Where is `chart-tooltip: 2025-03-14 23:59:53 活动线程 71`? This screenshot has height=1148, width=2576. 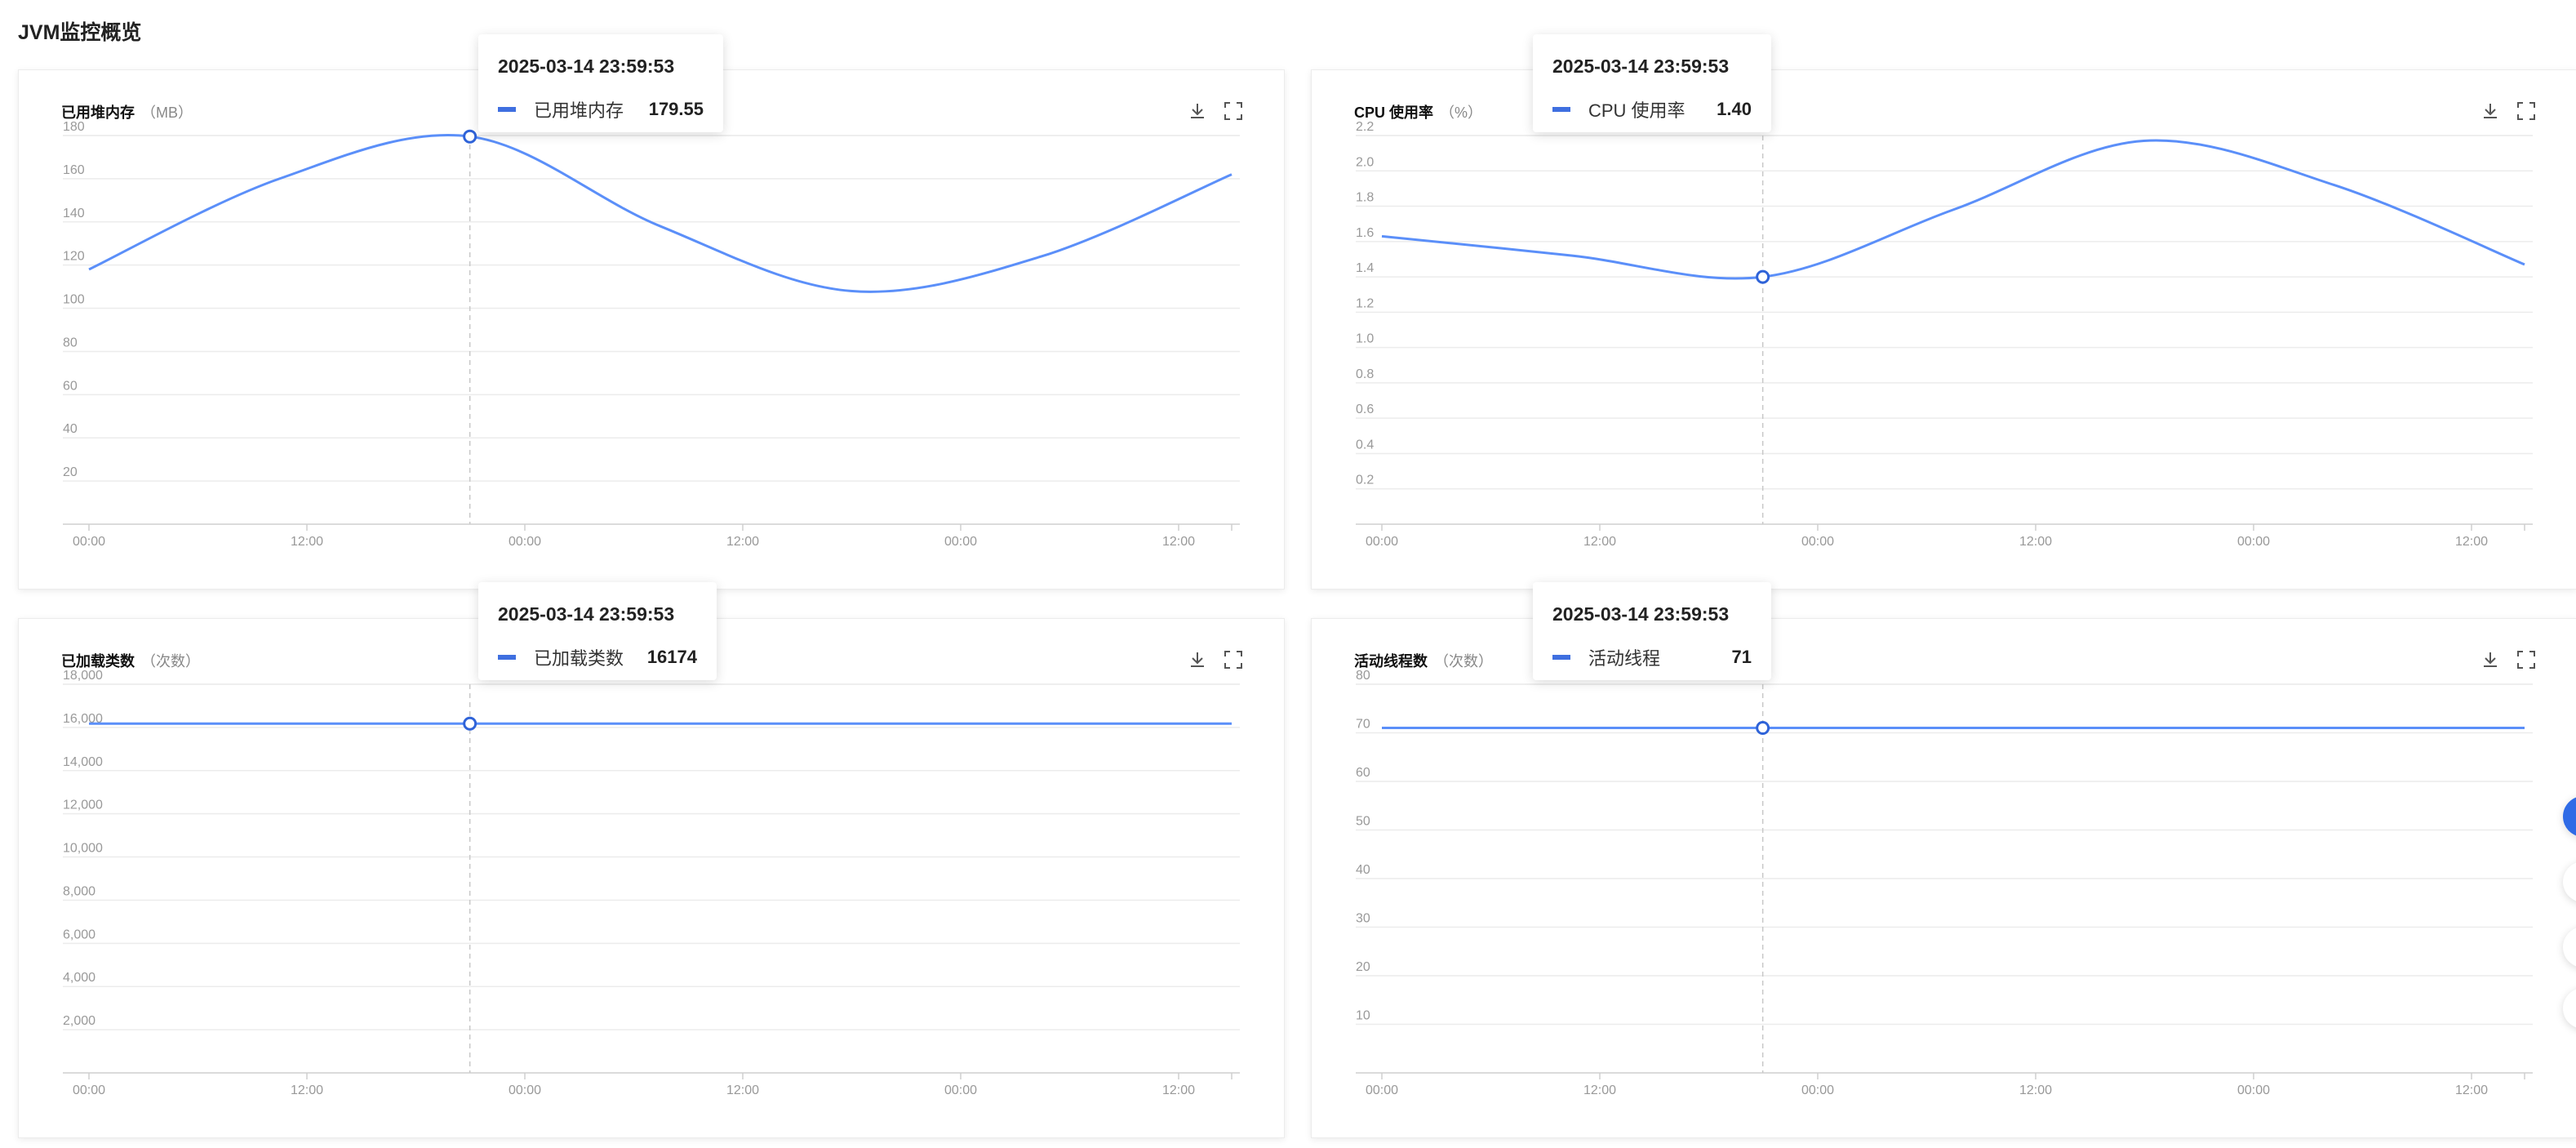
chart-tooltip: 2025-03-14 23:59:53 活动线程 71 is located at coordinates (1652, 631).